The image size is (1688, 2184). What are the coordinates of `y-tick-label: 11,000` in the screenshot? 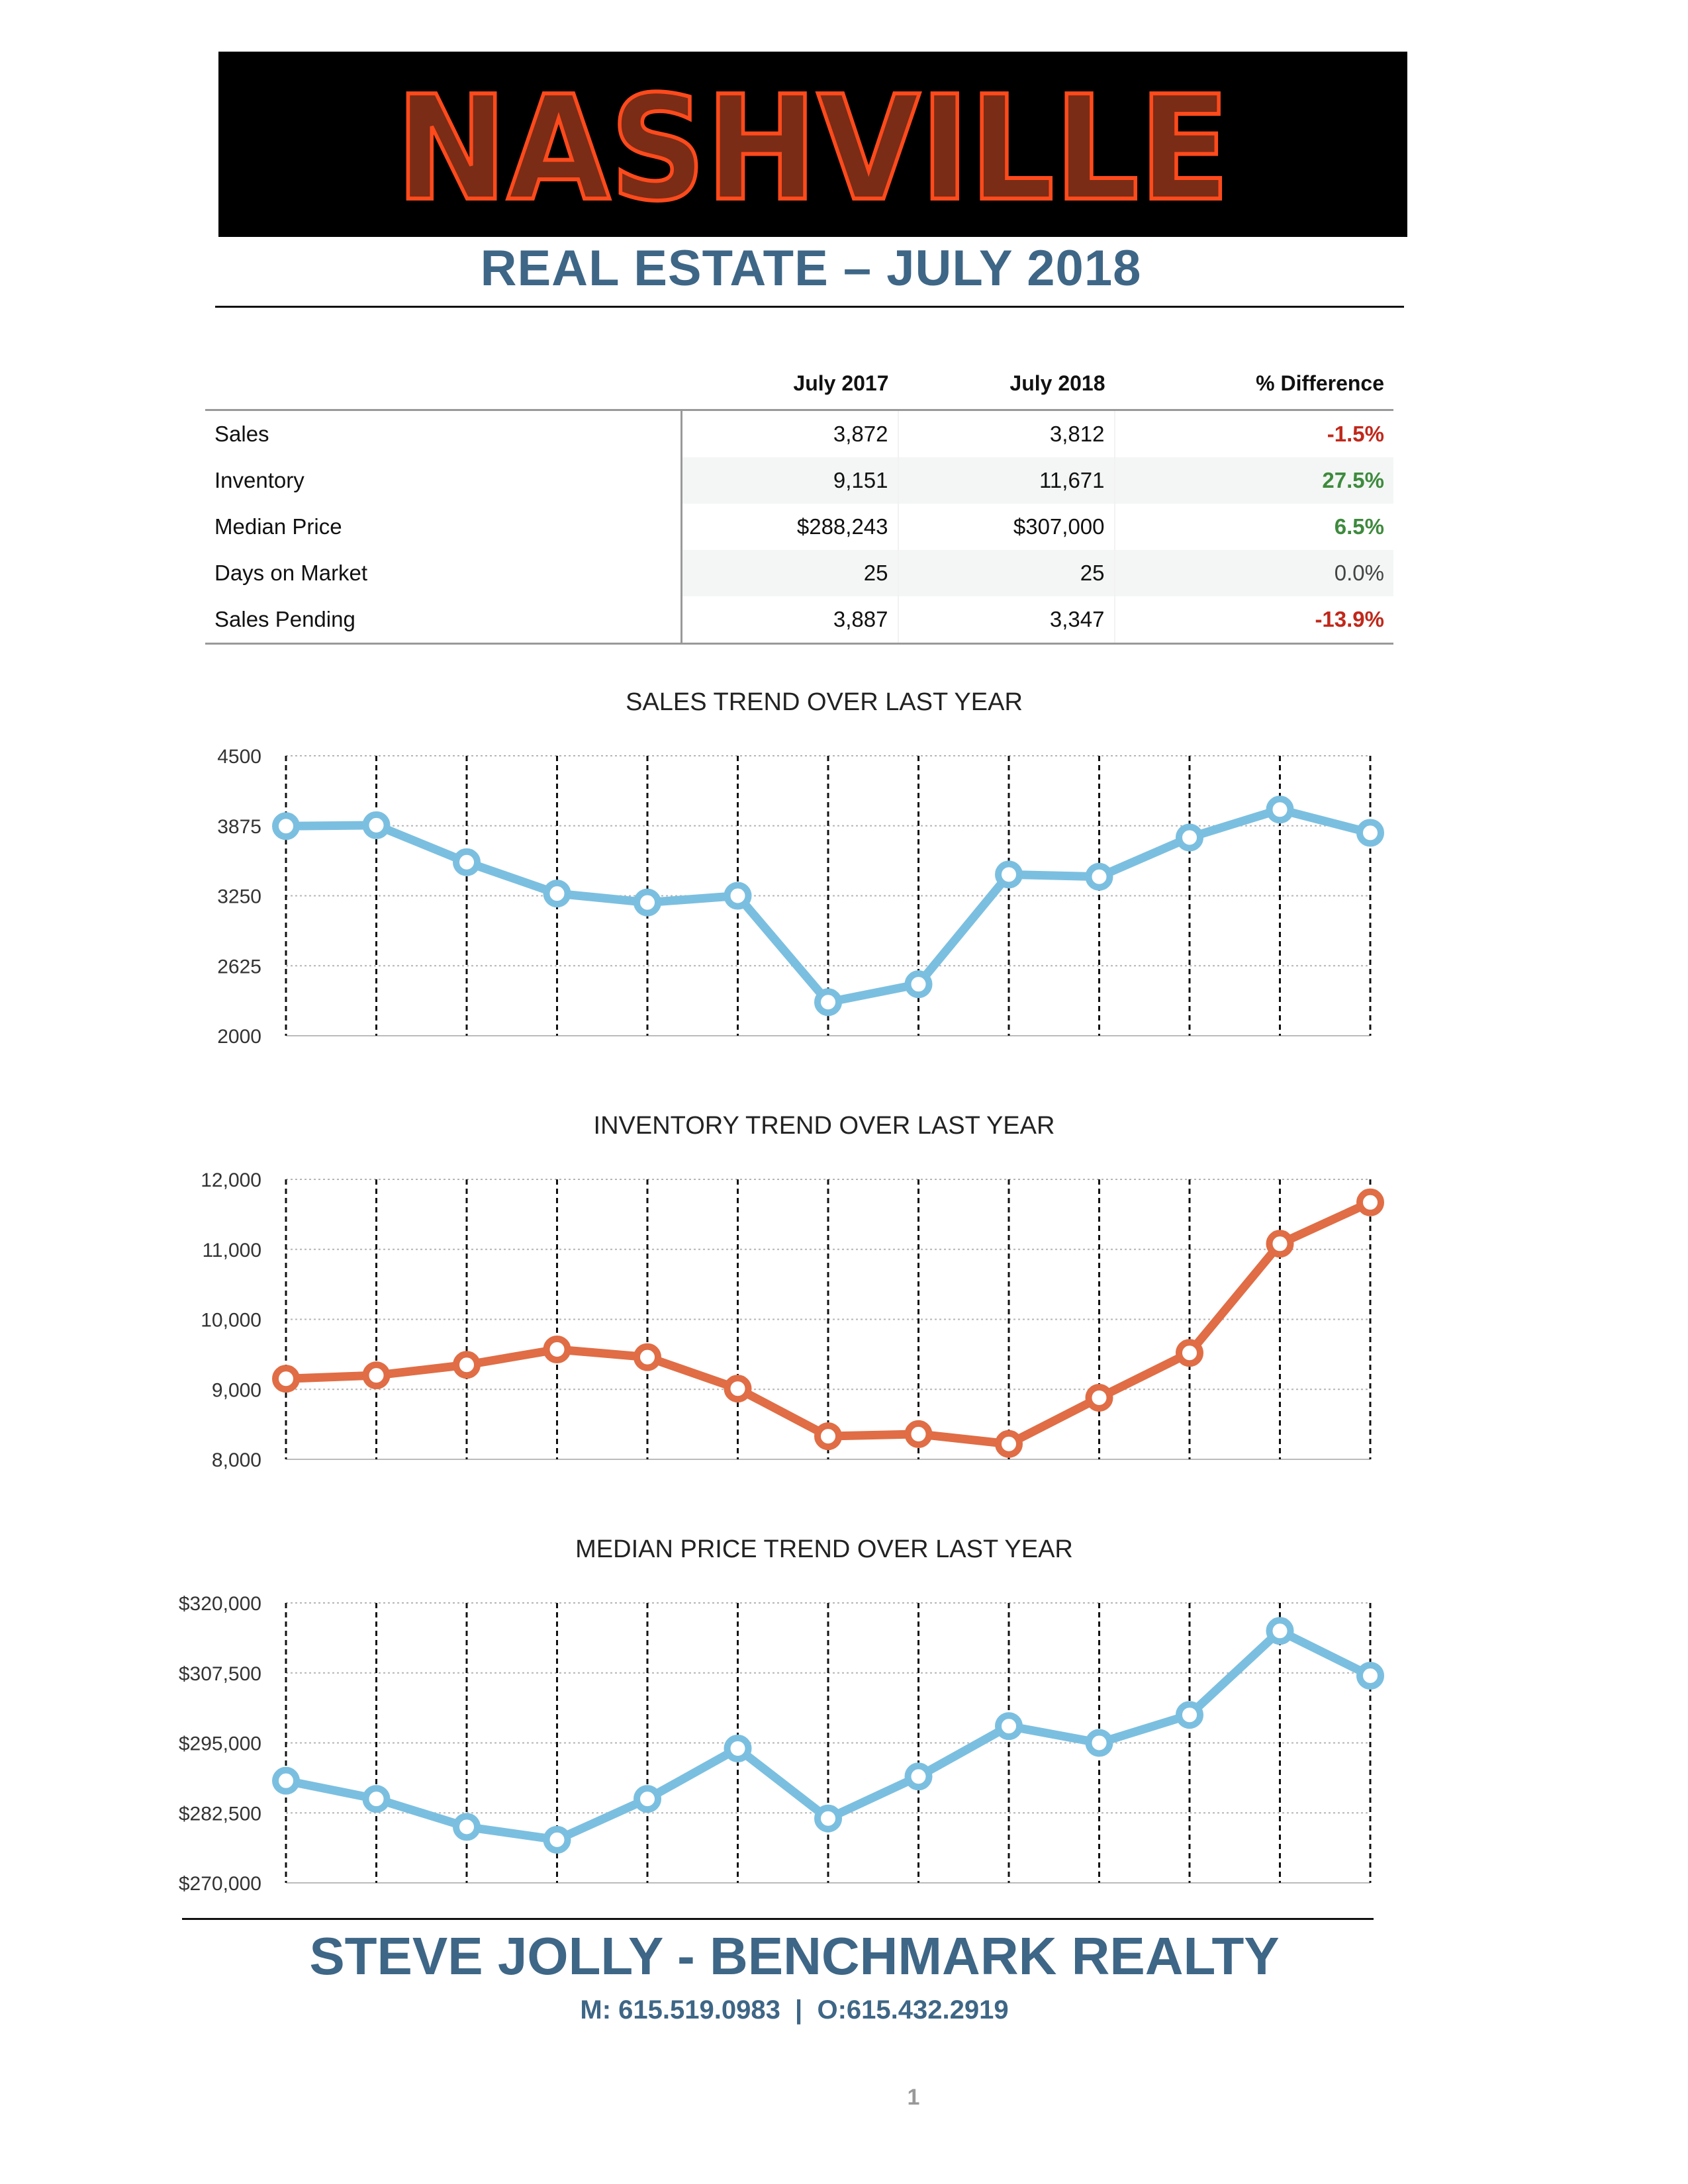 It's located at (231, 1250).